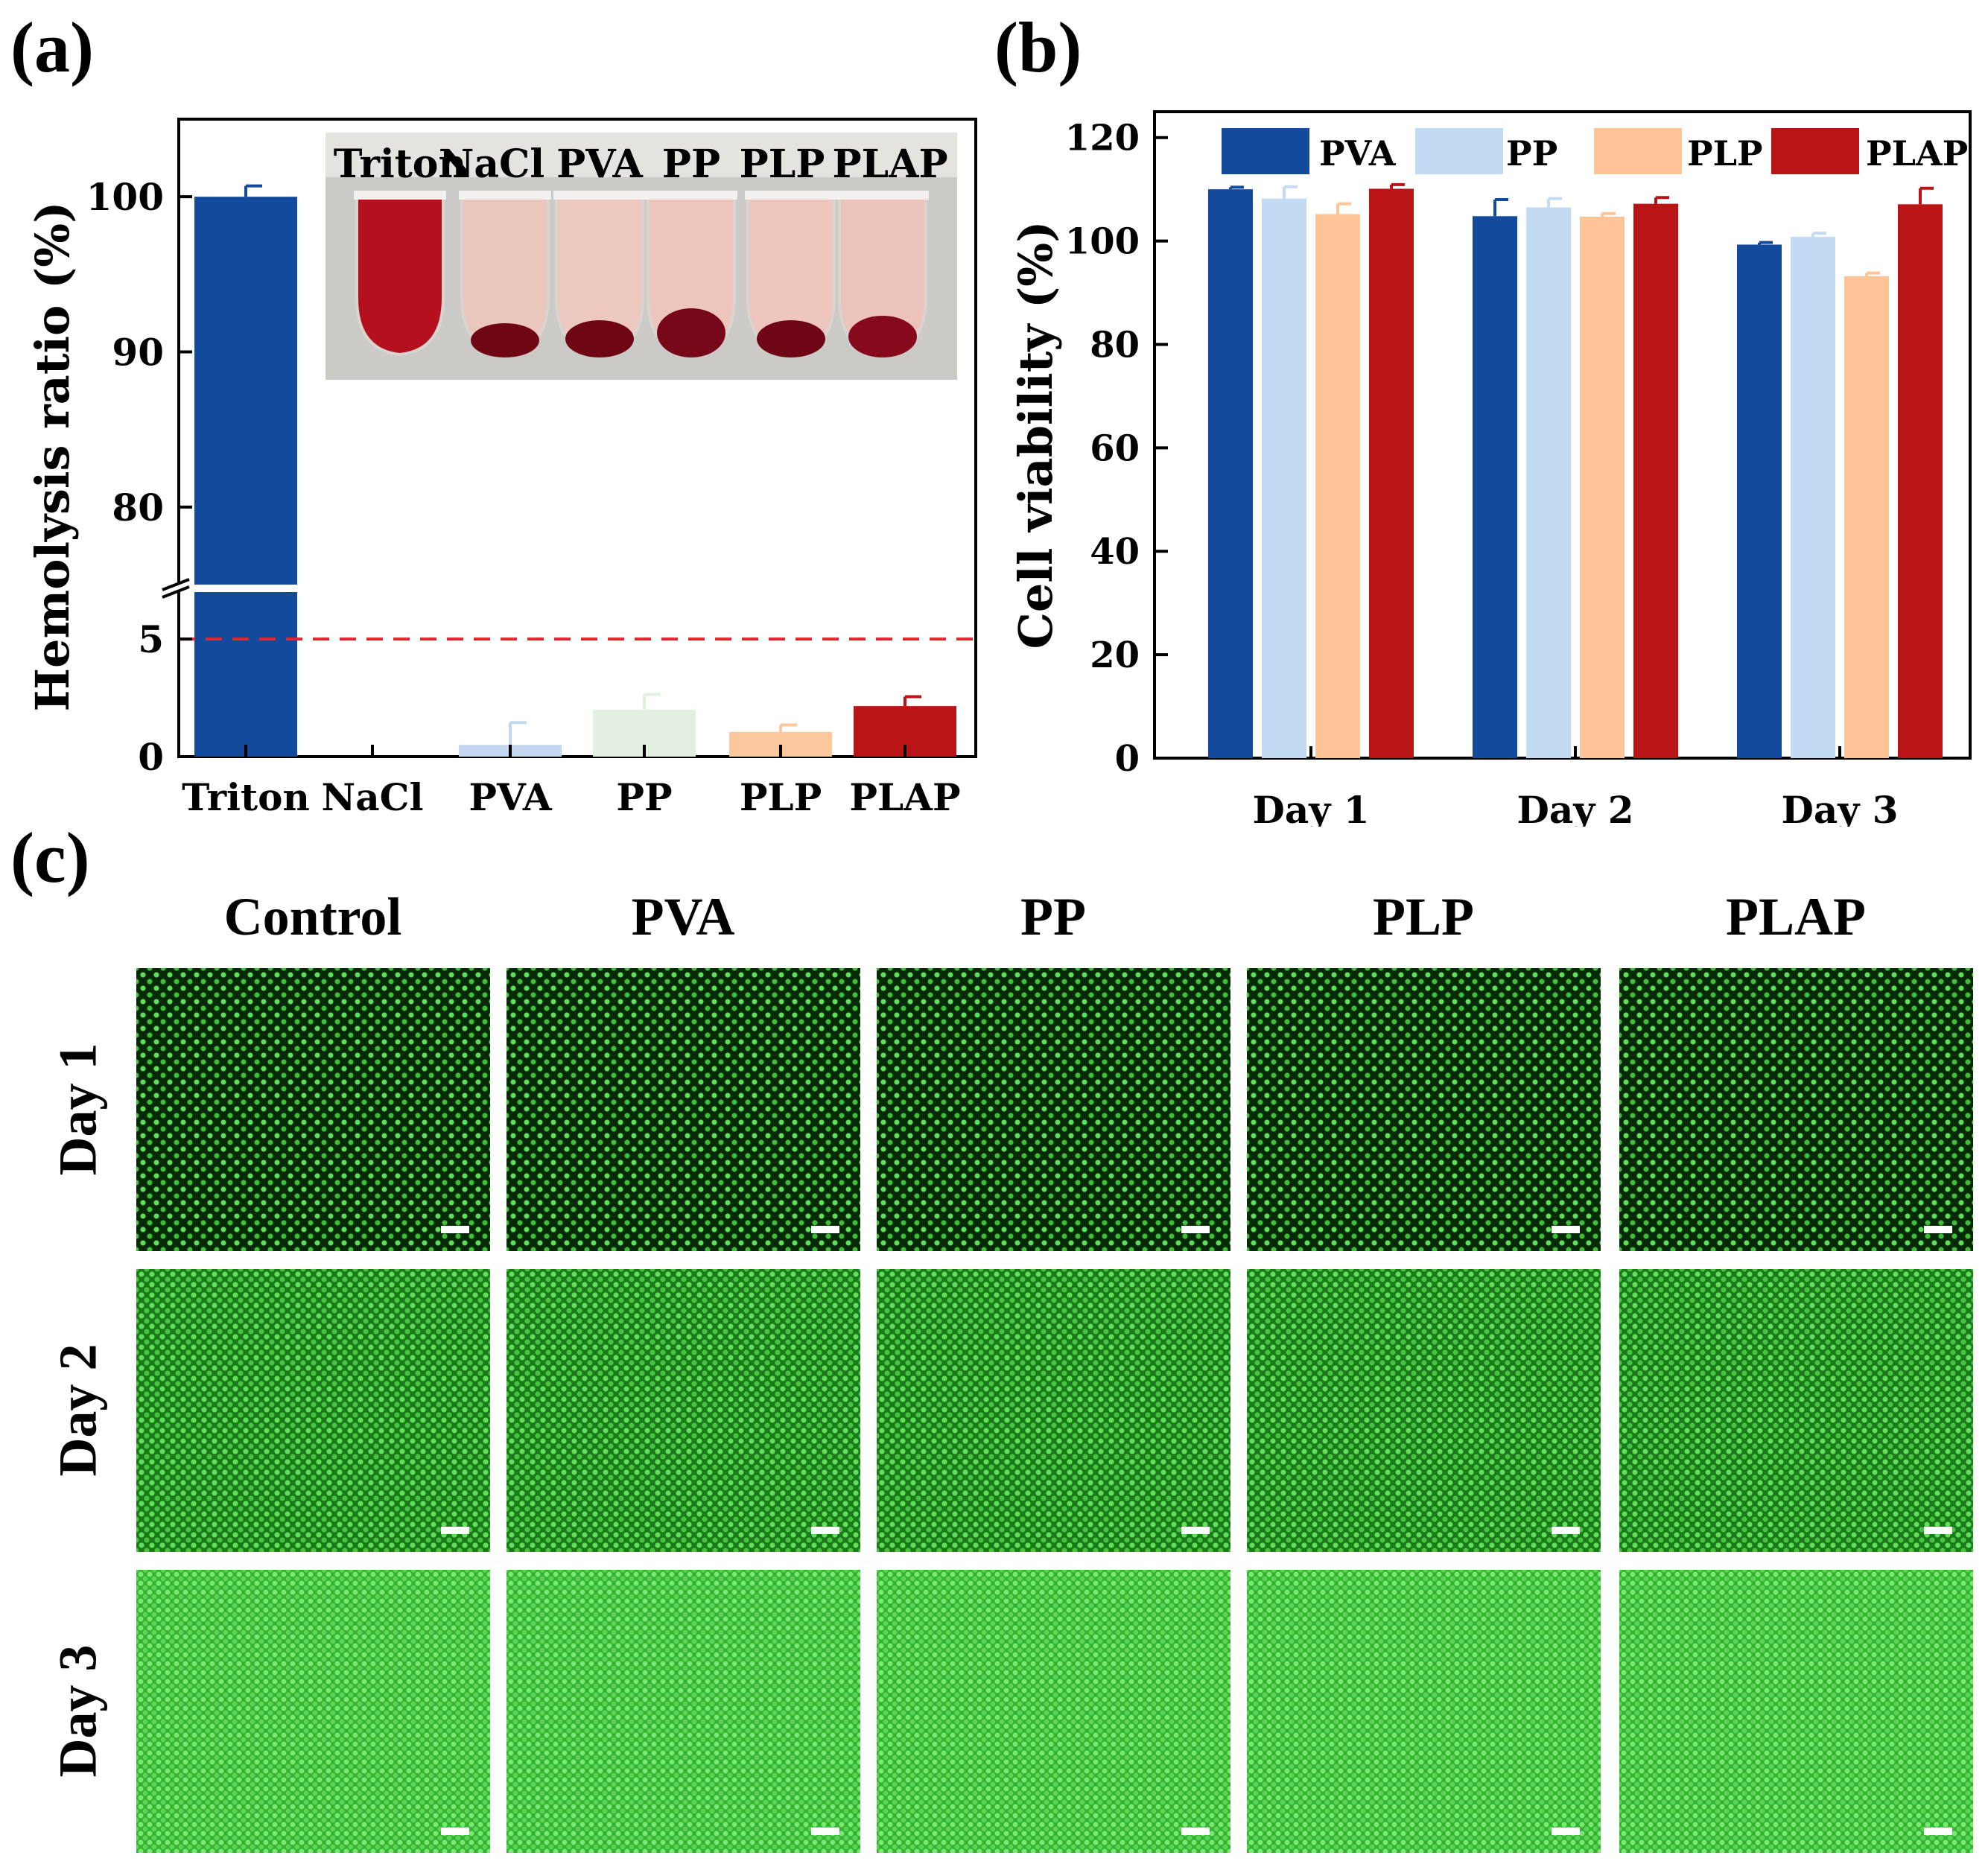  I want to click on panel-label-b: (b), so click(1038, 47).